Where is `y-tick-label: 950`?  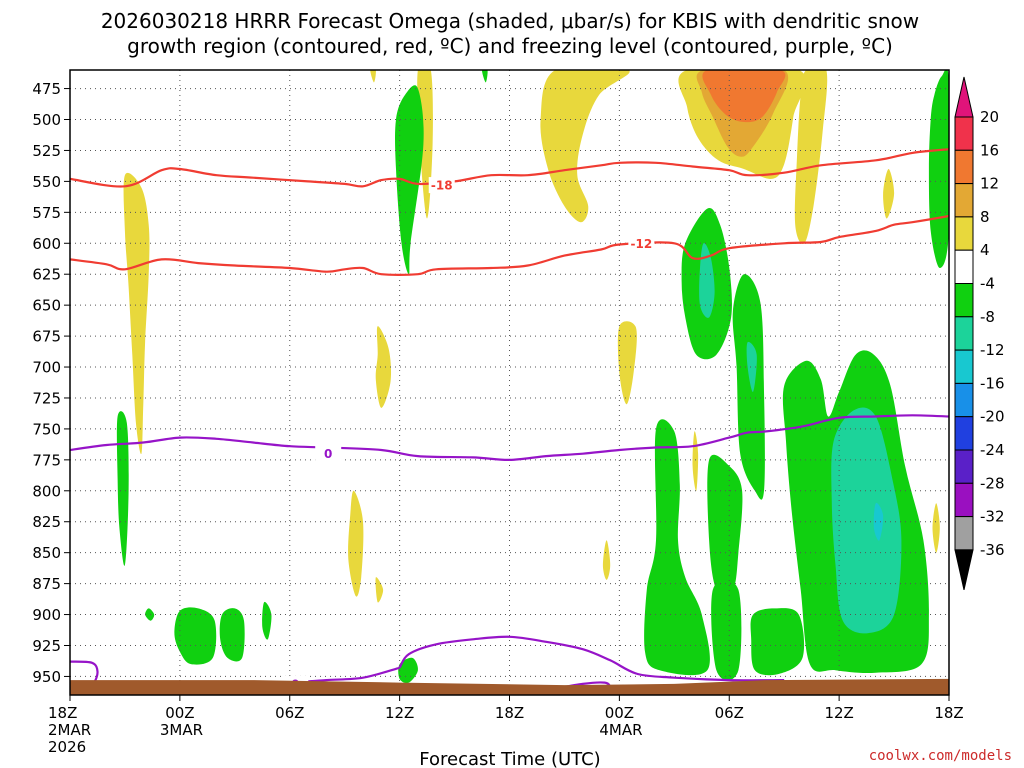
y-tick-label: 950 is located at coordinates (46, 677).